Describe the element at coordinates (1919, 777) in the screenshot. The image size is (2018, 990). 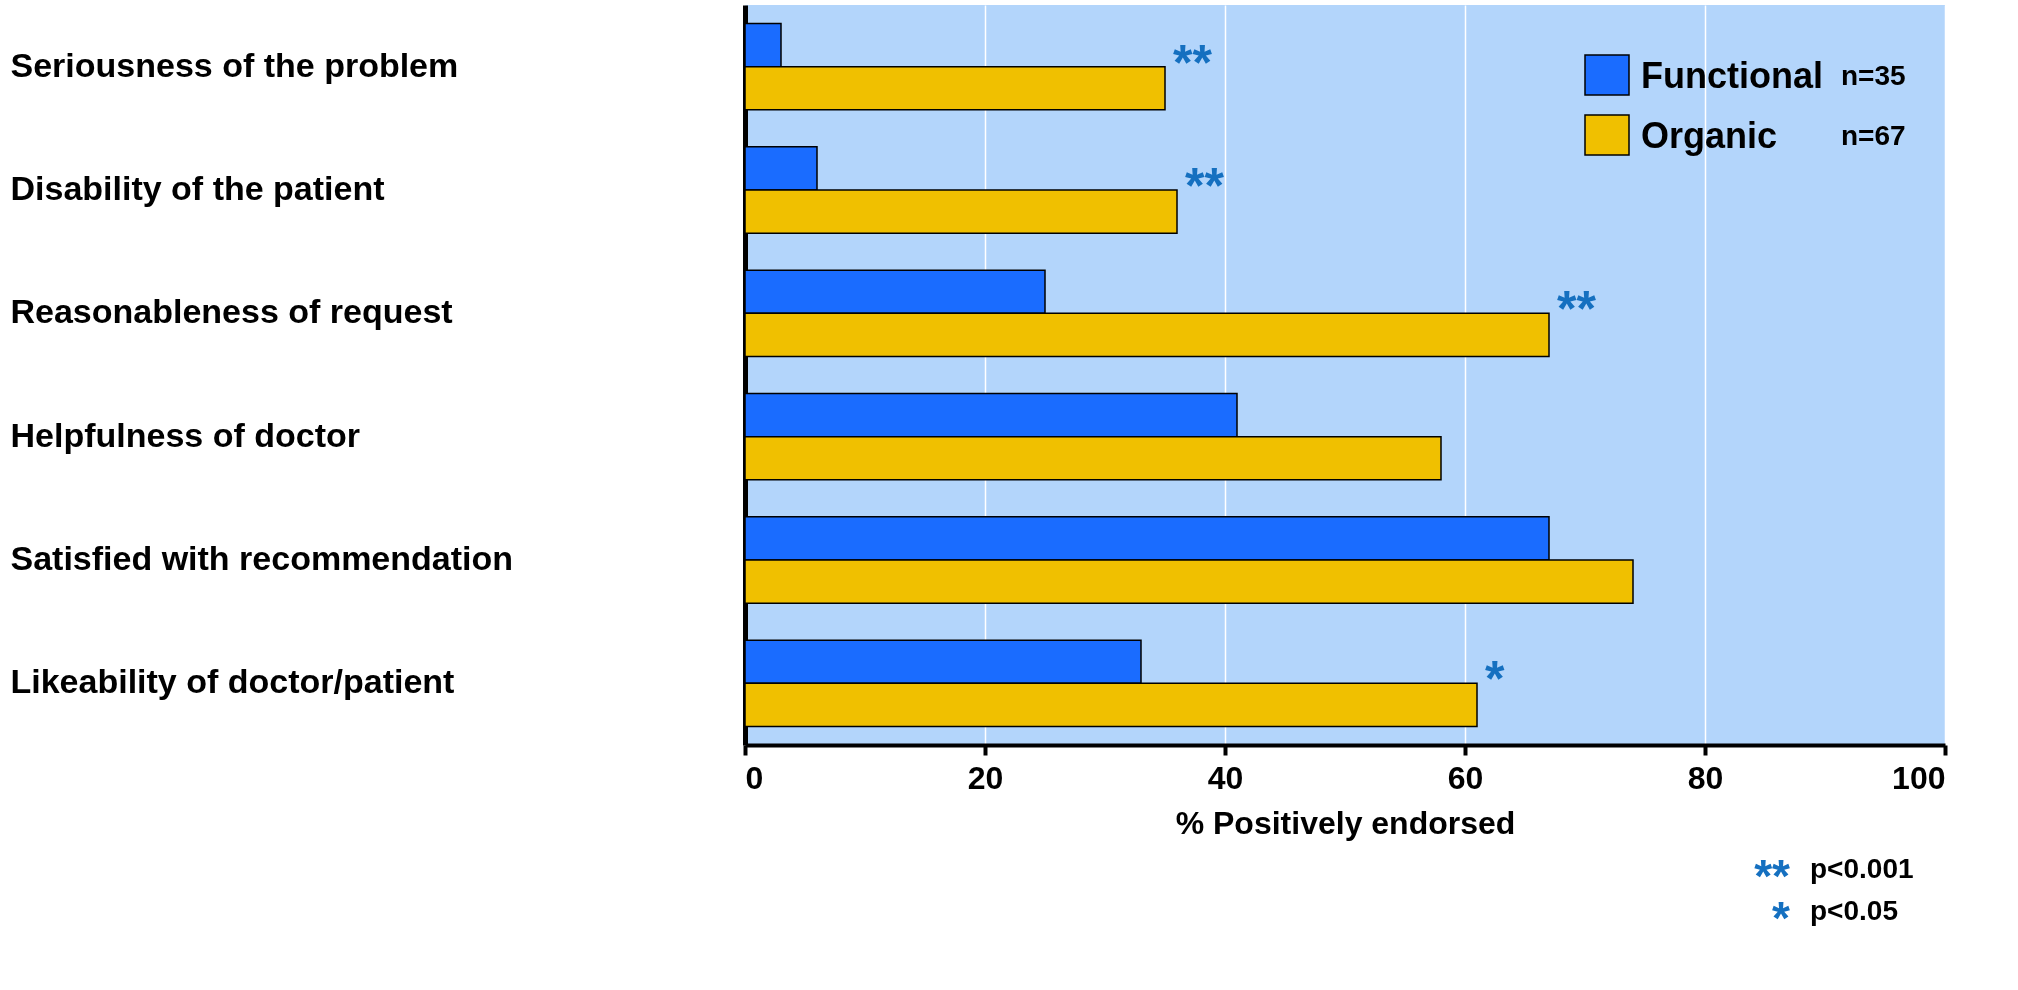
I see `x-tick-label: 100` at that location.